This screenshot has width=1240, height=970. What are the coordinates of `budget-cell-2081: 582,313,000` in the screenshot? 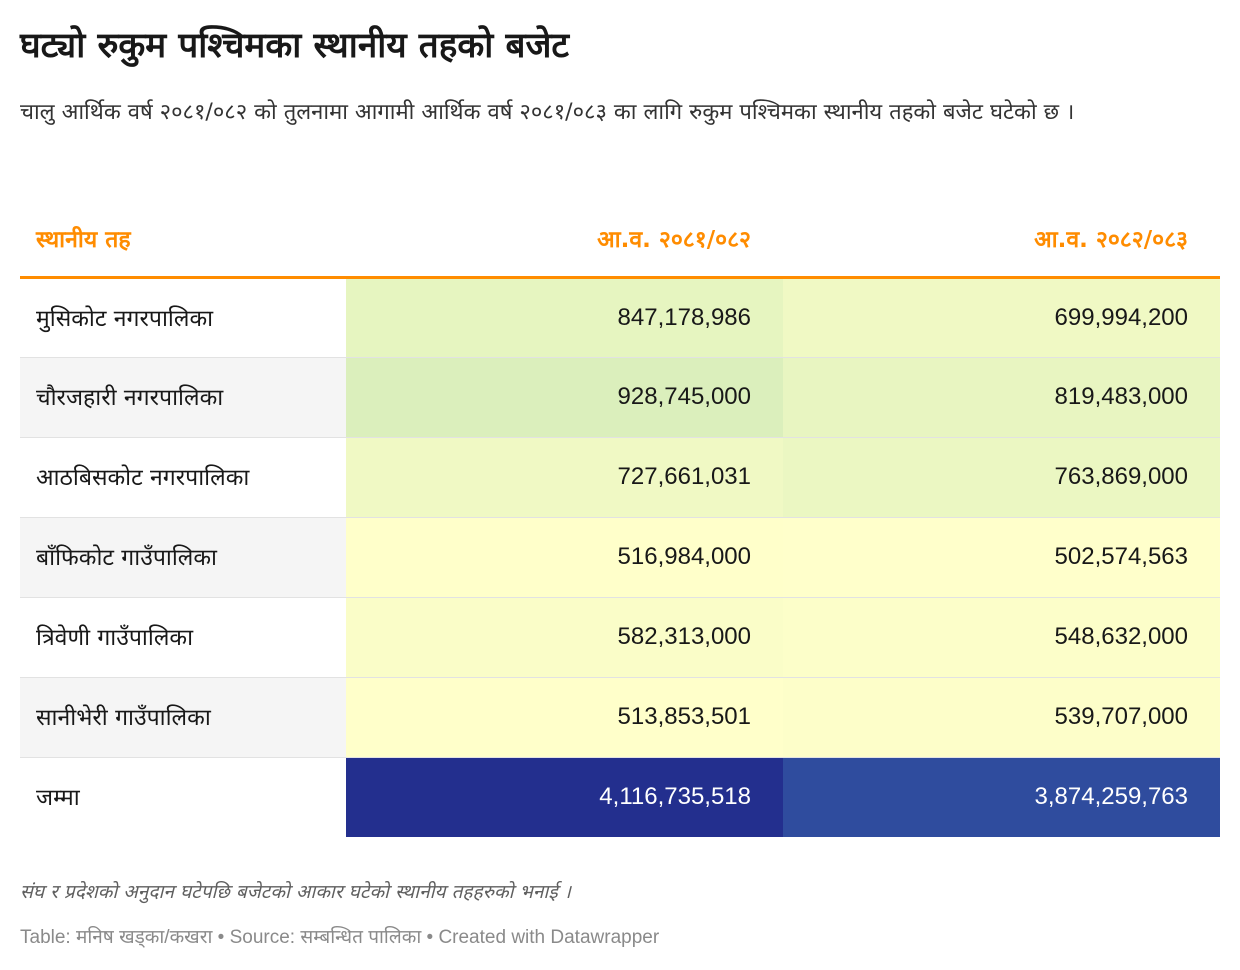 It's located at (564, 637).